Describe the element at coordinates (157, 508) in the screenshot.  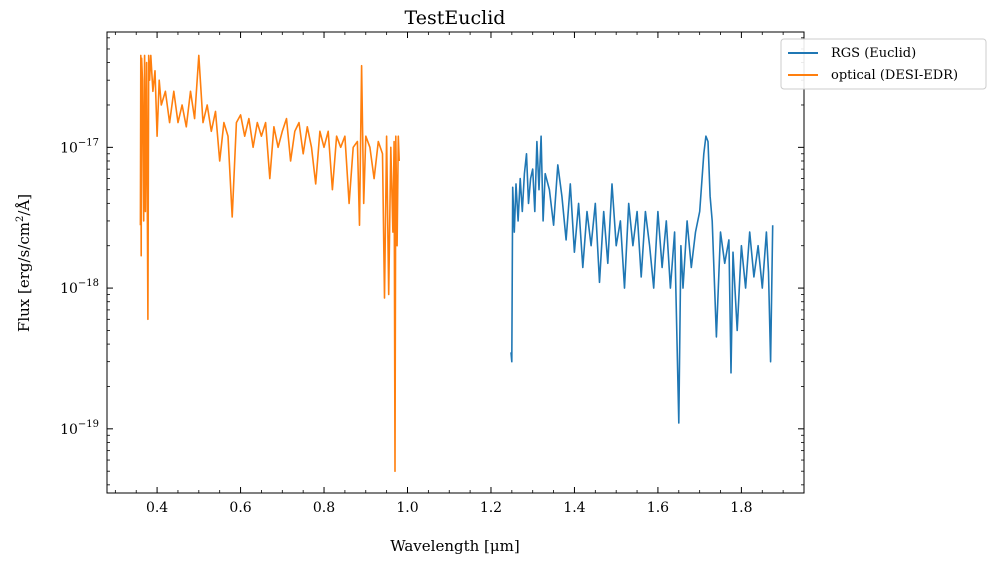
I see `x-tick-label: 0.4` at that location.